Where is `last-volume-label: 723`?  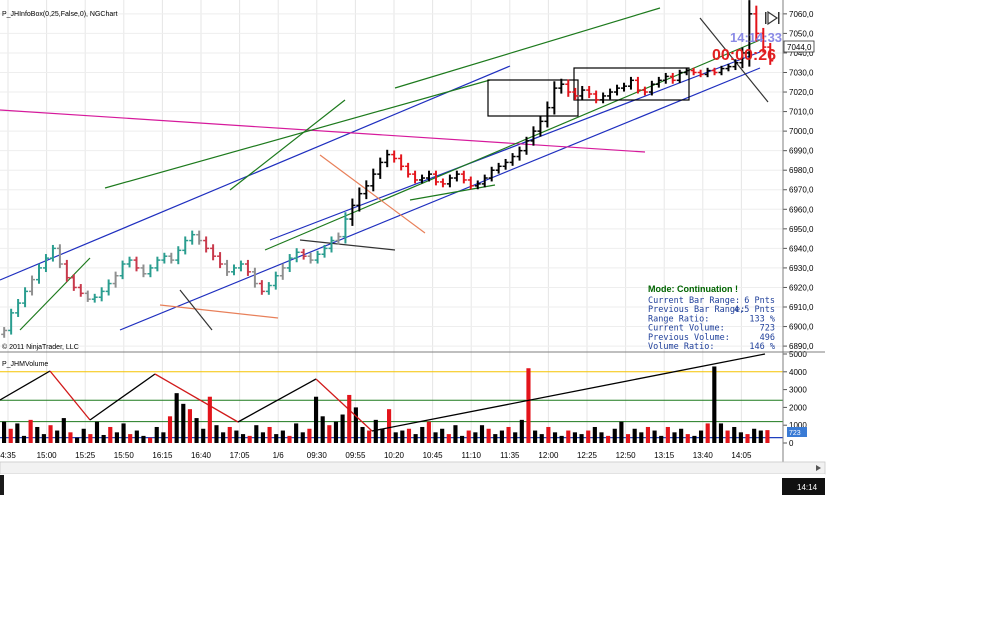
last-volume-label: 723 is located at coordinates (795, 433).